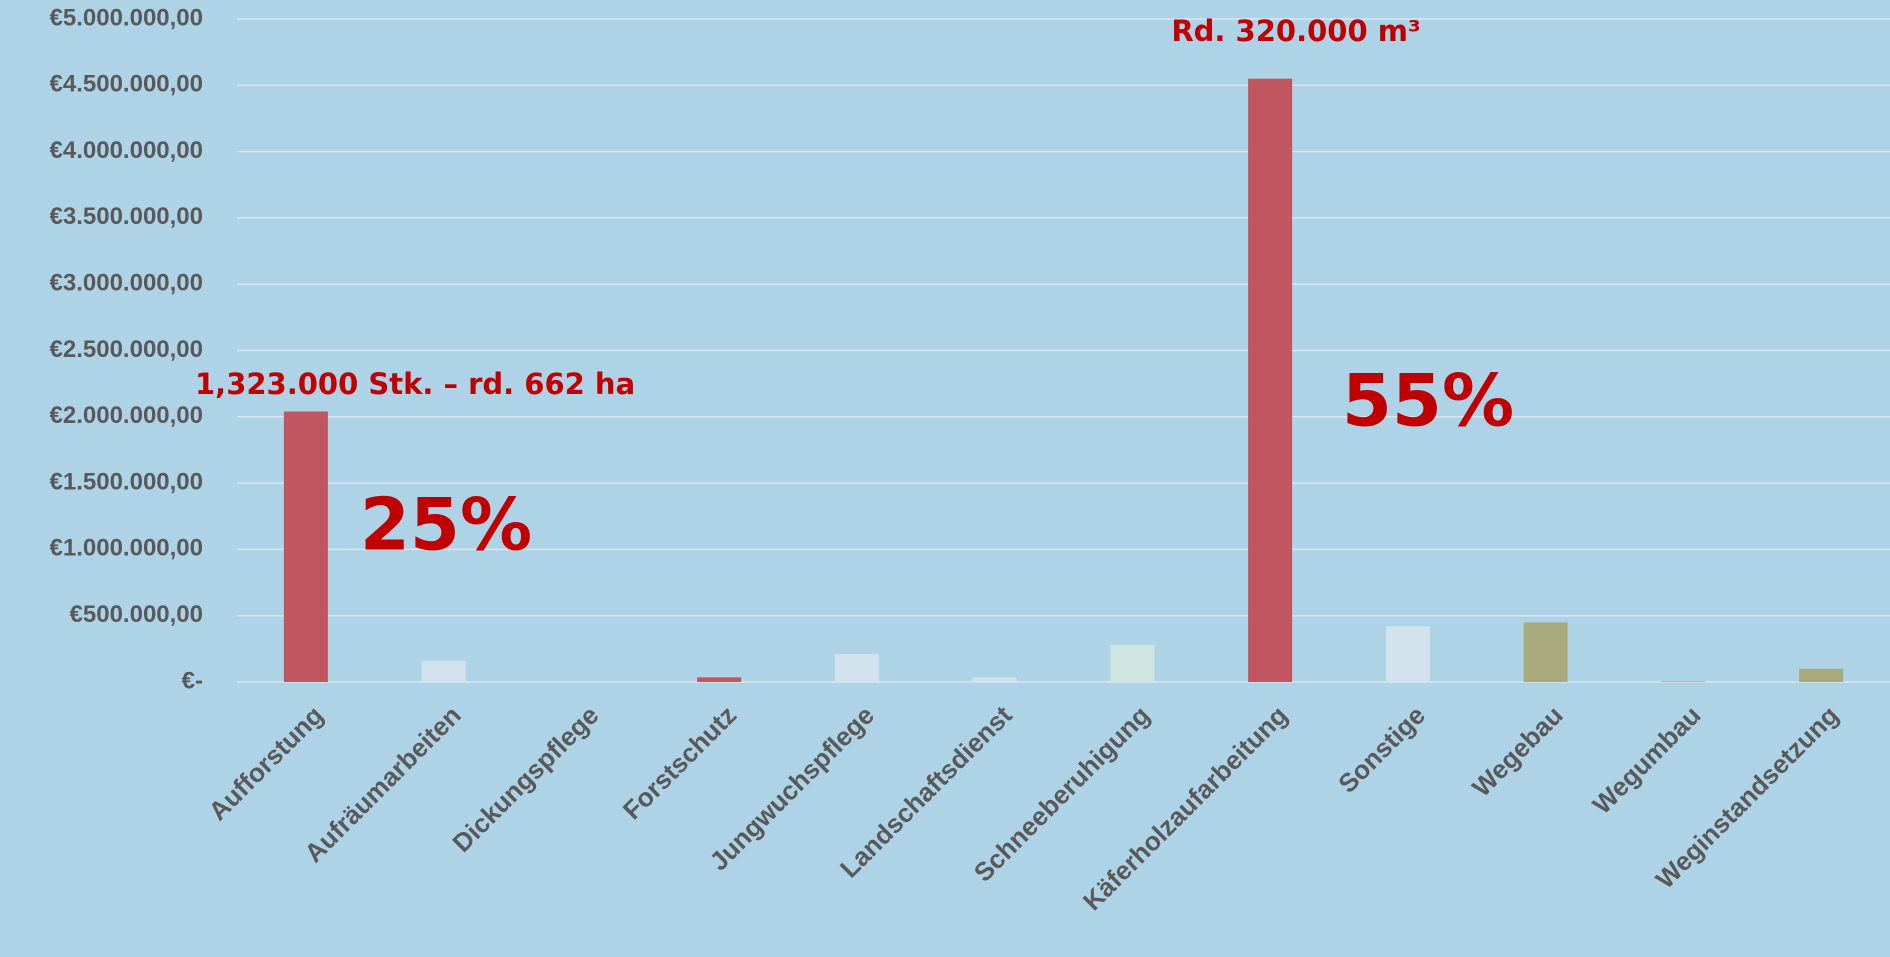 The height and width of the screenshot is (957, 1890). I want to click on y-tick-label: €4.000.000,00, so click(126, 150).